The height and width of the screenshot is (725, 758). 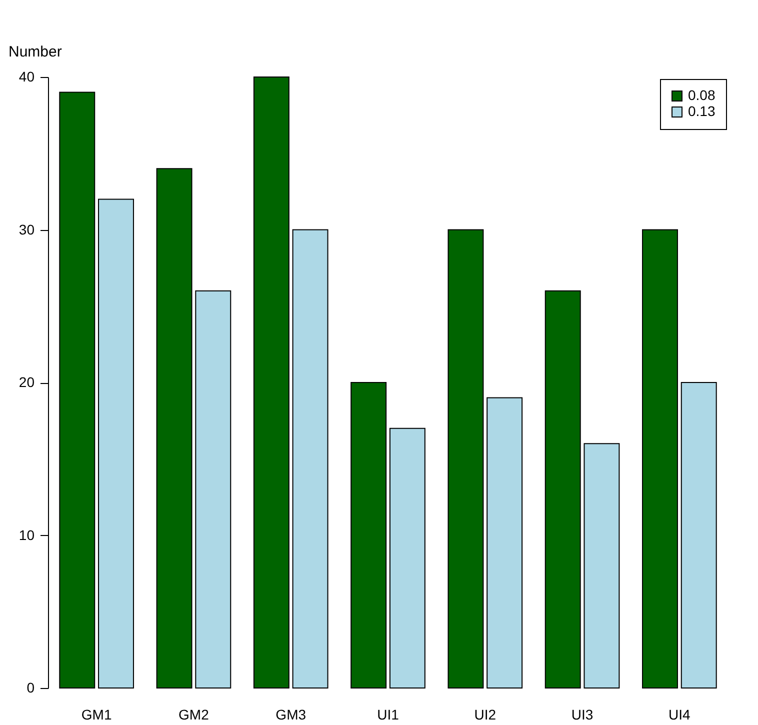 What do you see at coordinates (388, 714) in the screenshot?
I see `x-tick-label: UI1` at bounding box center [388, 714].